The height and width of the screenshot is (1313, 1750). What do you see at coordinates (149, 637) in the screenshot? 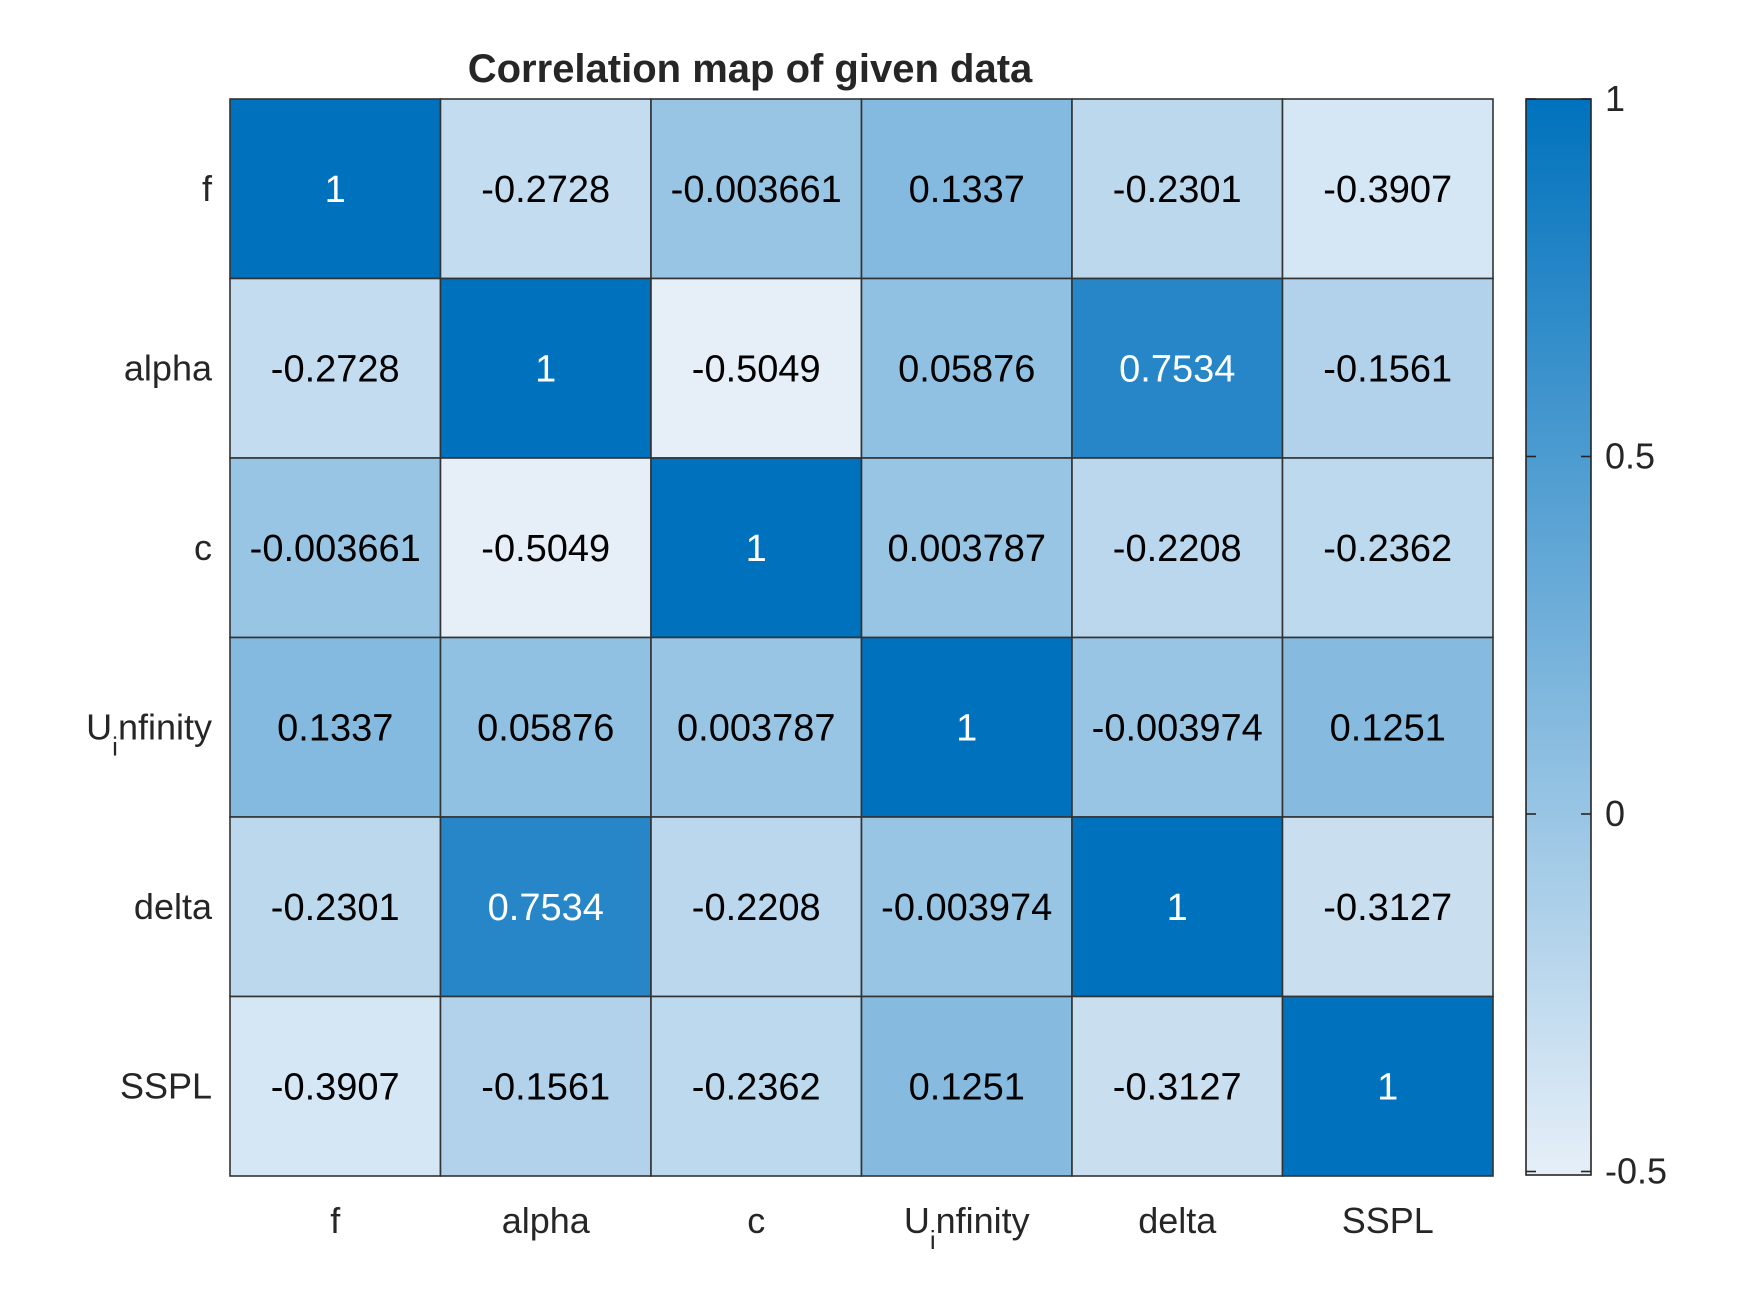
I see `y-axis-labels: f alpha c Uinfinity delta SSPL` at bounding box center [149, 637].